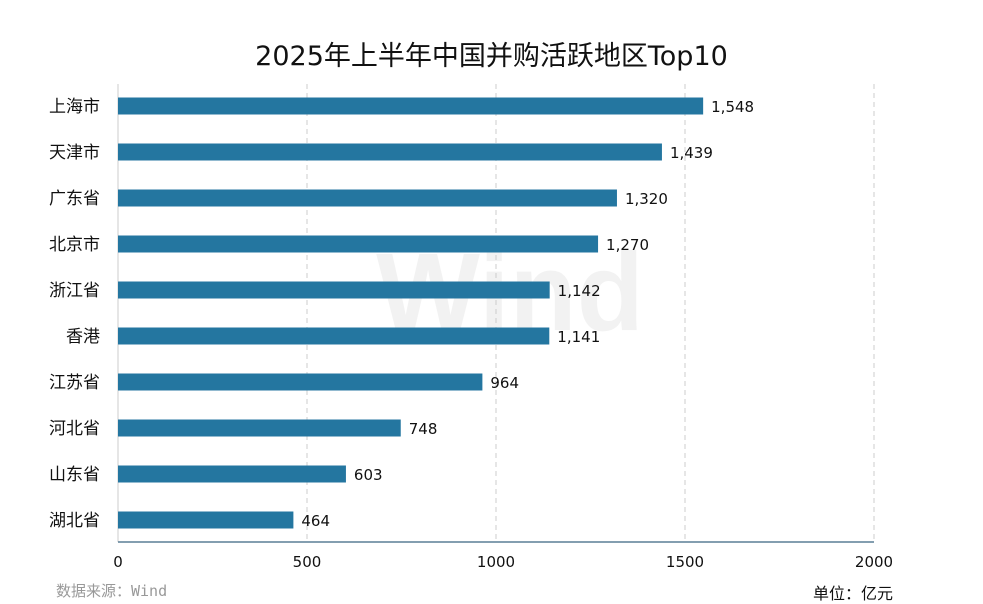 The image size is (983, 604). What do you see at coordinates (74, 291) in the screenshot?
I see `category-label: 浙江省` at bounding box center [74, 291].